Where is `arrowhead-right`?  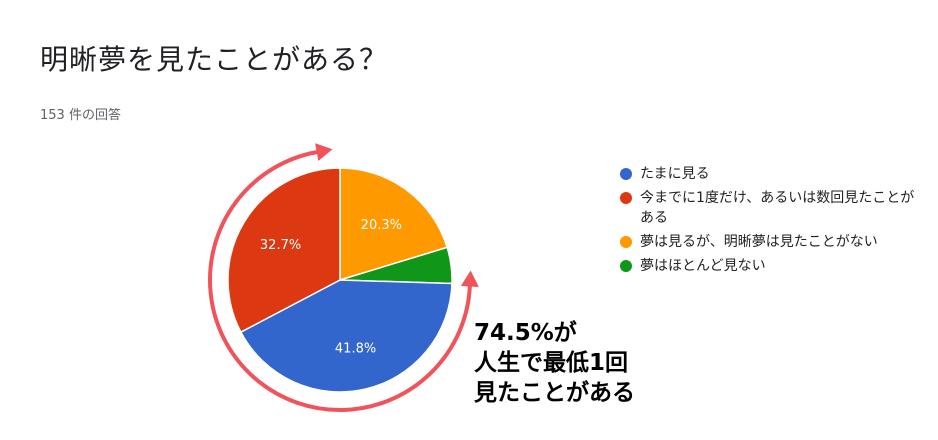
arrowhead-right is located at coordinates (469, 278).